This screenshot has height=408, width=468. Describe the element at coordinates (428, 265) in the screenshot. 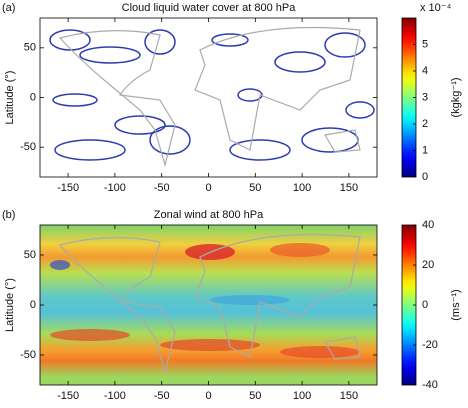

I see `colorbar-tick-label: 20` at that location.